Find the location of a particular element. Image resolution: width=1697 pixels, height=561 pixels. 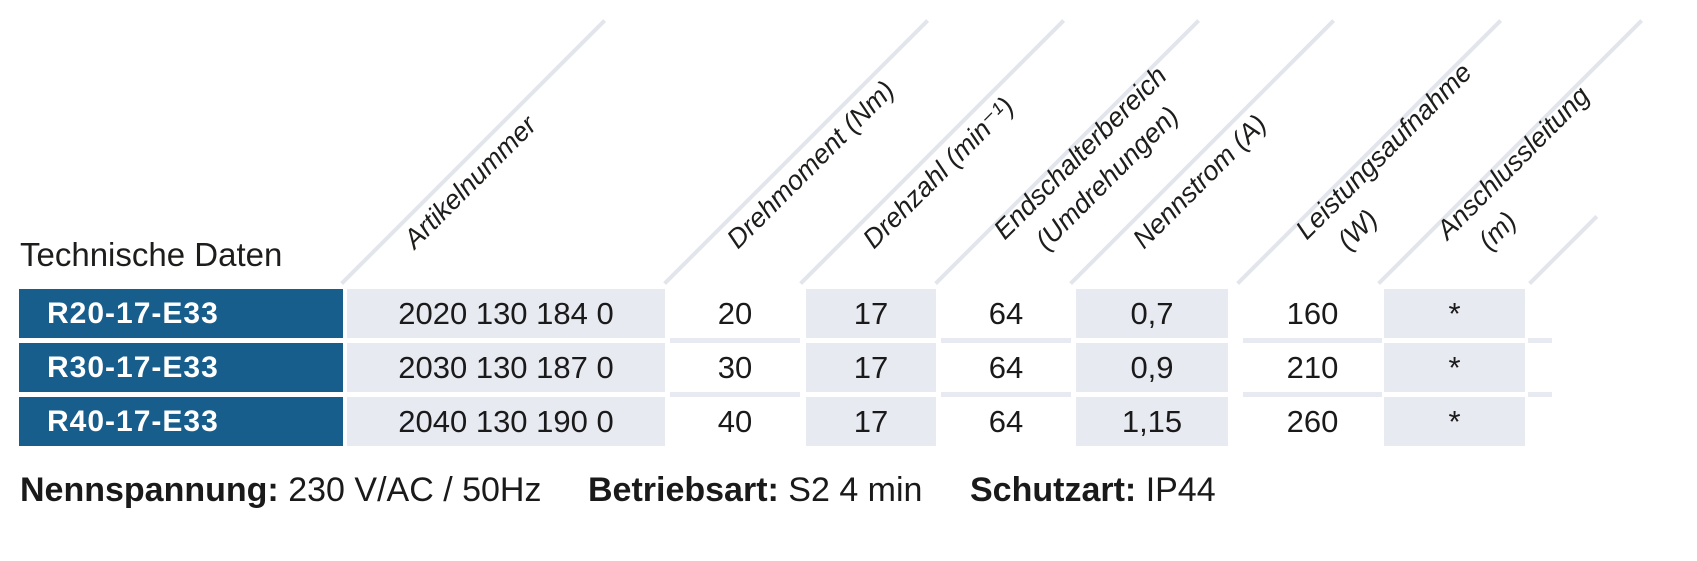

footer-item-betriebsart: Betriebsart: S2 4 min is located at coordinates (755, 490).